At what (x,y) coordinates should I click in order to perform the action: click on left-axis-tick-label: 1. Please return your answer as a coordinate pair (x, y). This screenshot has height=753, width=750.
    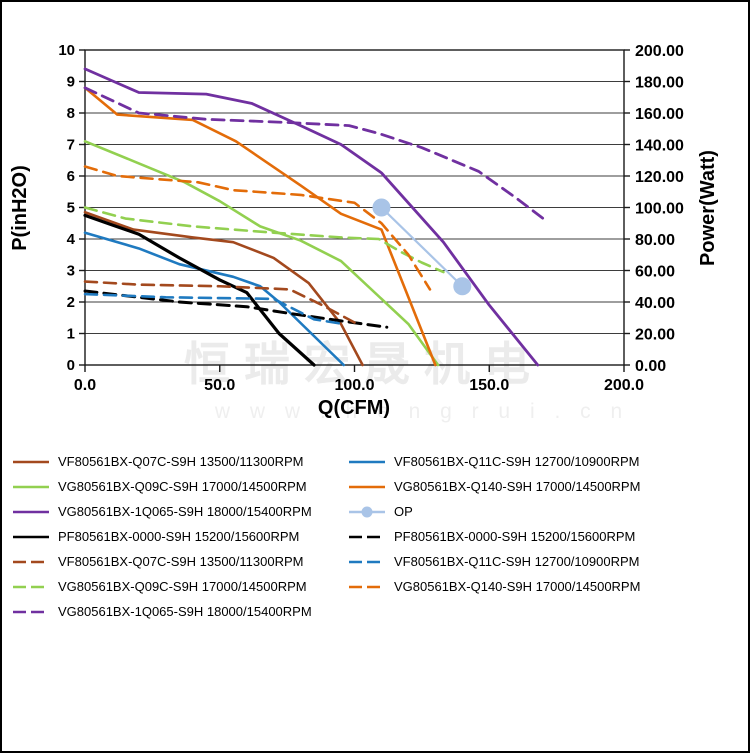
    Looking at the image, I should click on (71, 334).